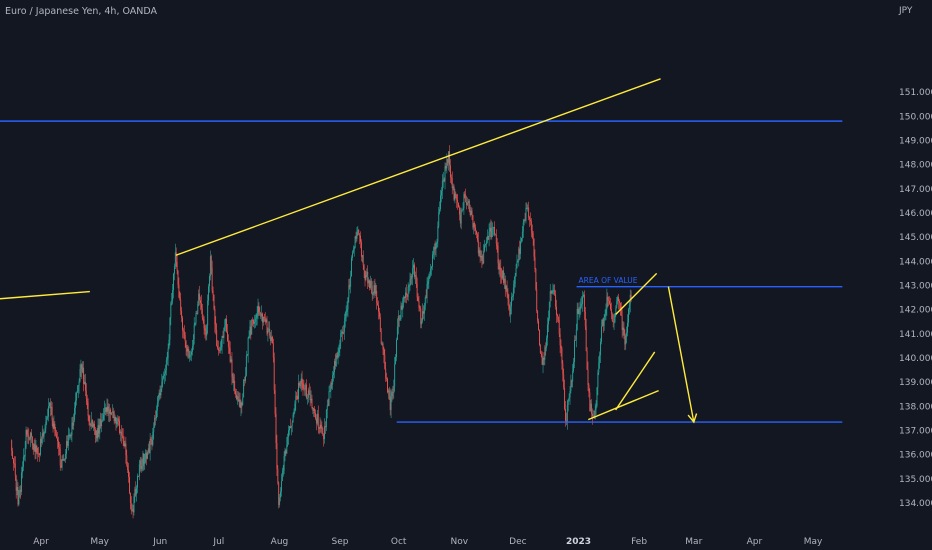 This screenshot has width=932, height=550. What do you see at coordinates (915, 431) in the screenshot?
I see `price-tick-label: 137.000` at bounding box center [915, 431].